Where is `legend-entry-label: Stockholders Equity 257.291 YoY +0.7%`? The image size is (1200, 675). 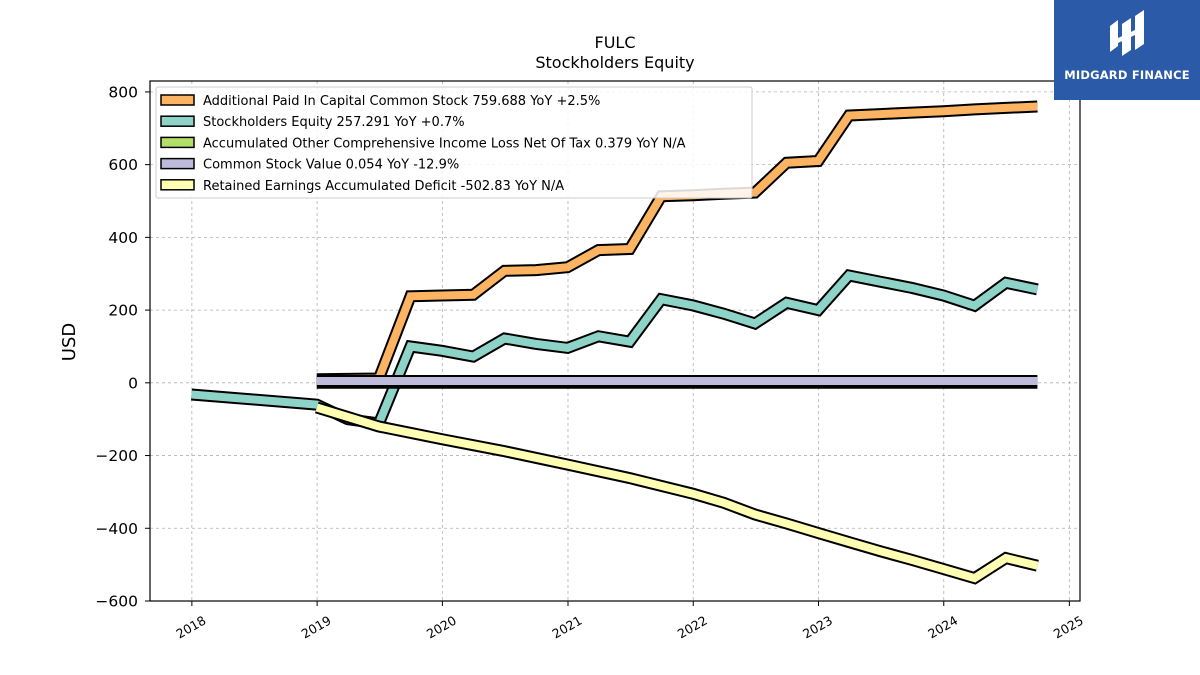 legend-entry-label: Stockholders Equity 257.291 YoY +0.7% is located at coordinates (334, 122).